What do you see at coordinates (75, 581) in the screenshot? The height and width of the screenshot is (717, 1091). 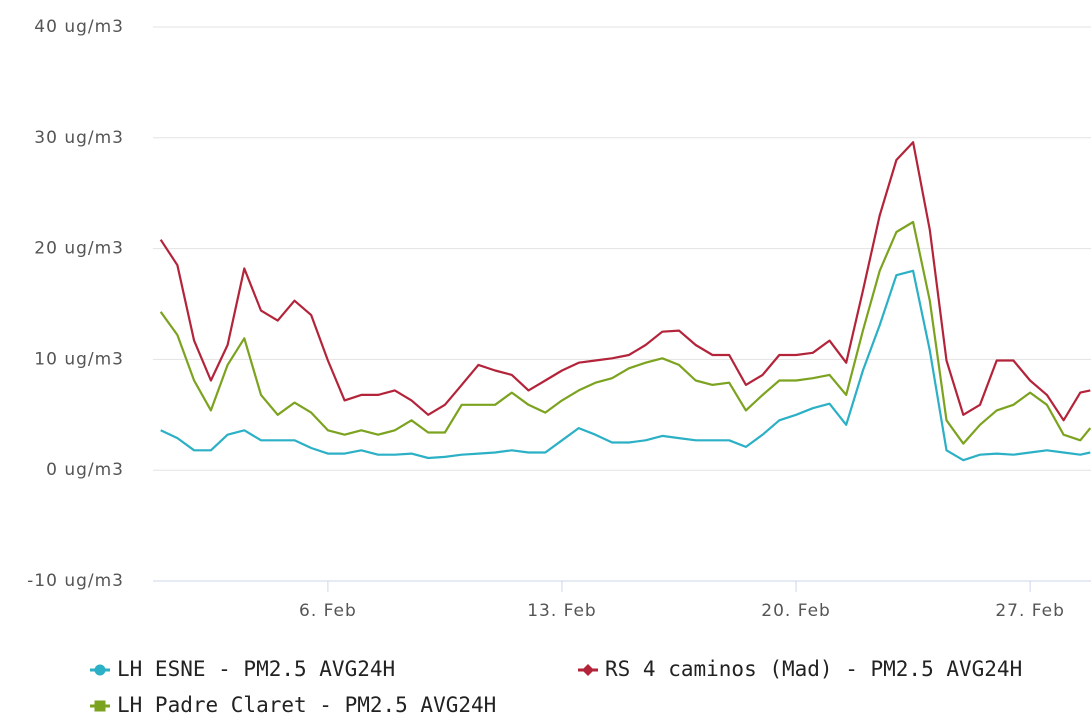 I see `y-tick-label: -10 ug/m3` at bounding box center [75, 581].